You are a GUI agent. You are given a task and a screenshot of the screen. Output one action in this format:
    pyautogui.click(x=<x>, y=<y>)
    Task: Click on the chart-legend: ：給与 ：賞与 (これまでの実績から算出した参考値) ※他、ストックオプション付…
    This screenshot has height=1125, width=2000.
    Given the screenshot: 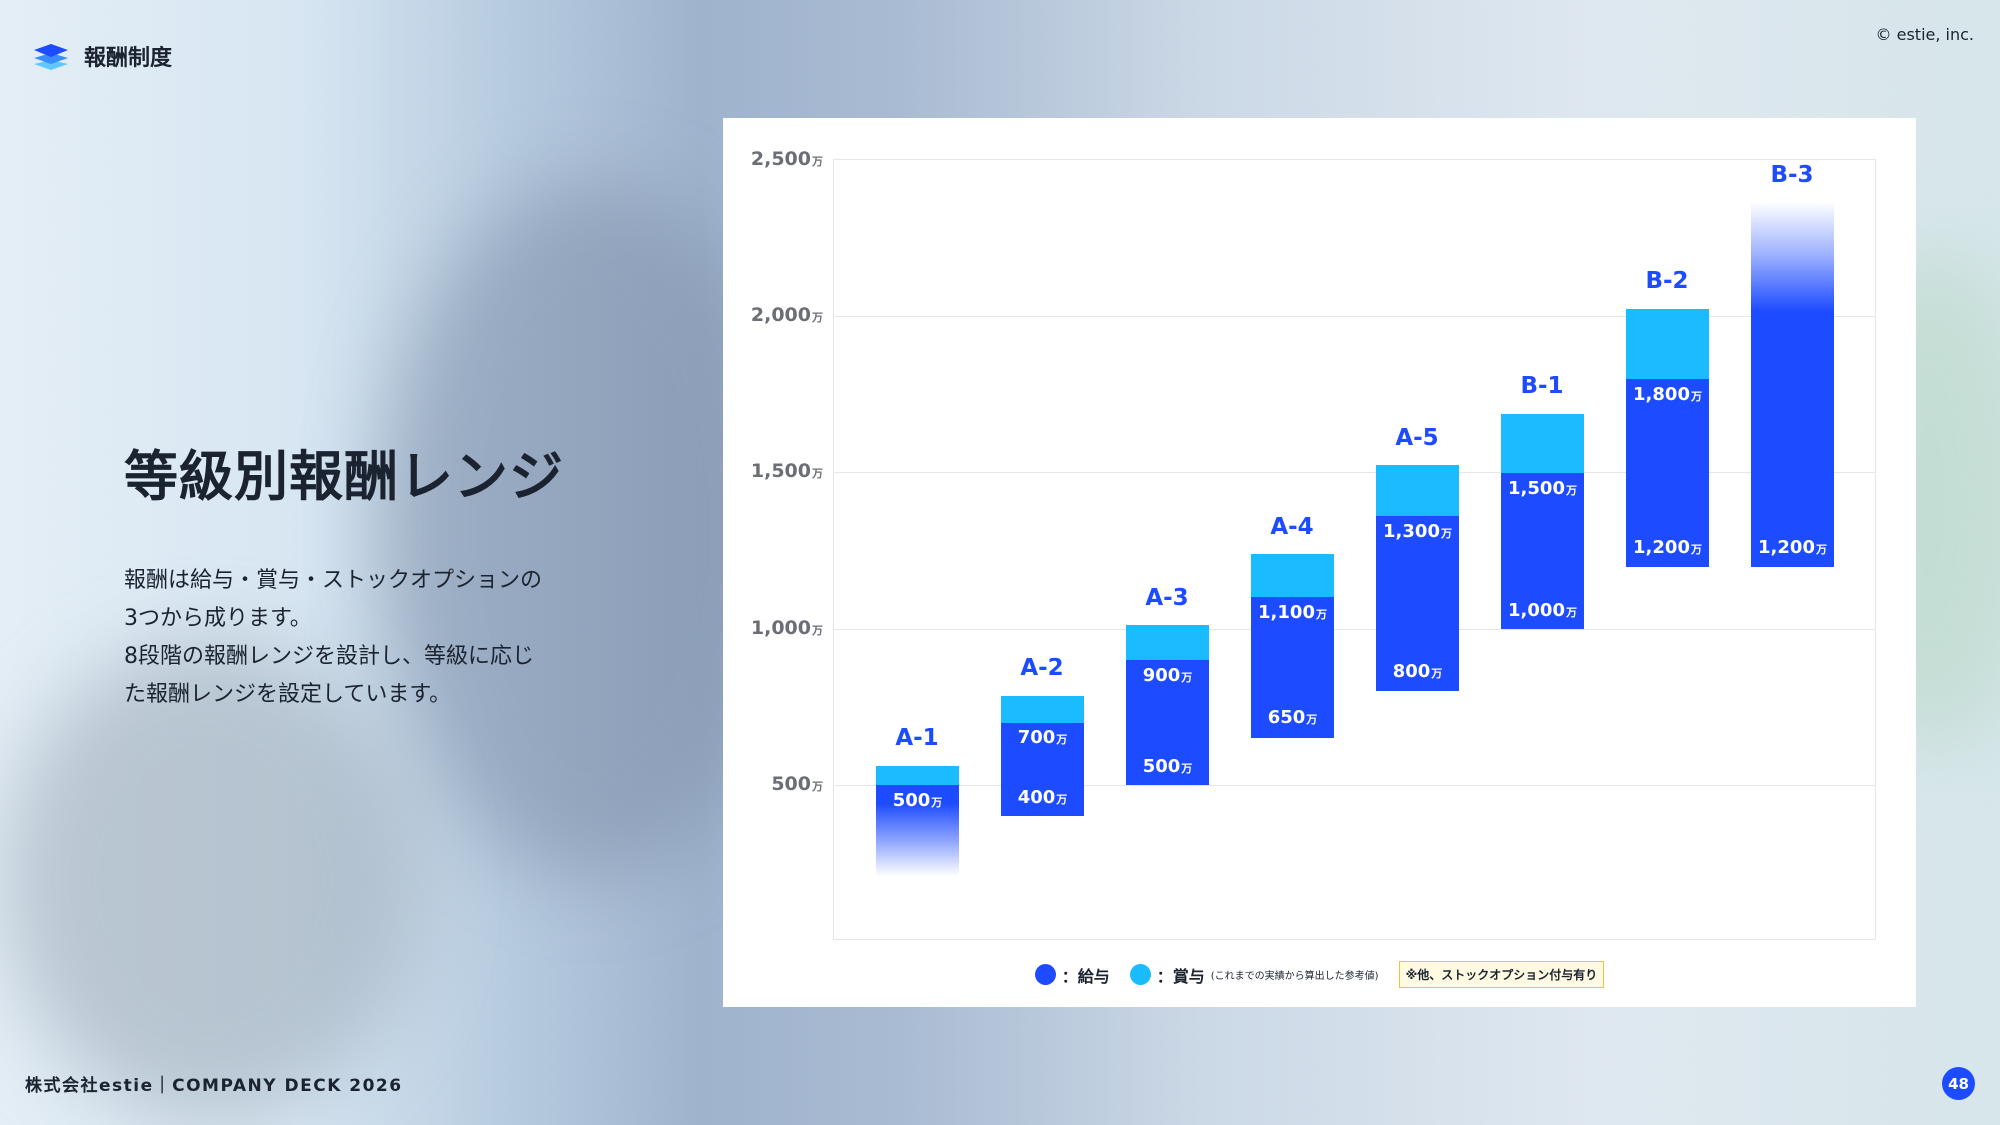 What is the action you would take?
    pyautogui.click(x=1319, y=974)
    